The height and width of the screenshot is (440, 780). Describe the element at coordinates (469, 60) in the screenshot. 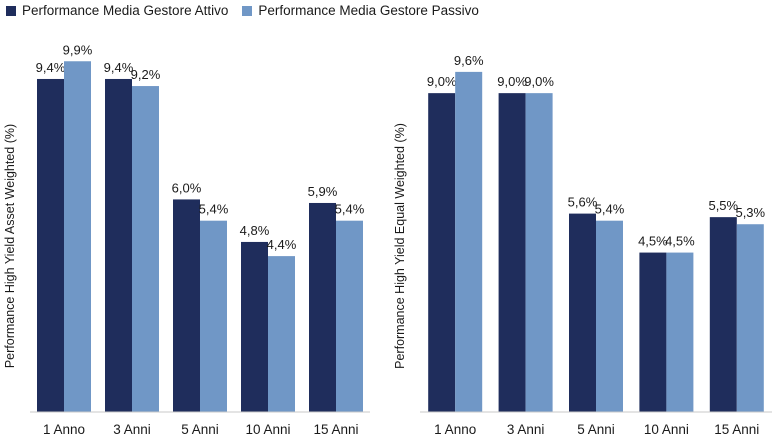

I see `bar-value-label: 9,6%` at that location.